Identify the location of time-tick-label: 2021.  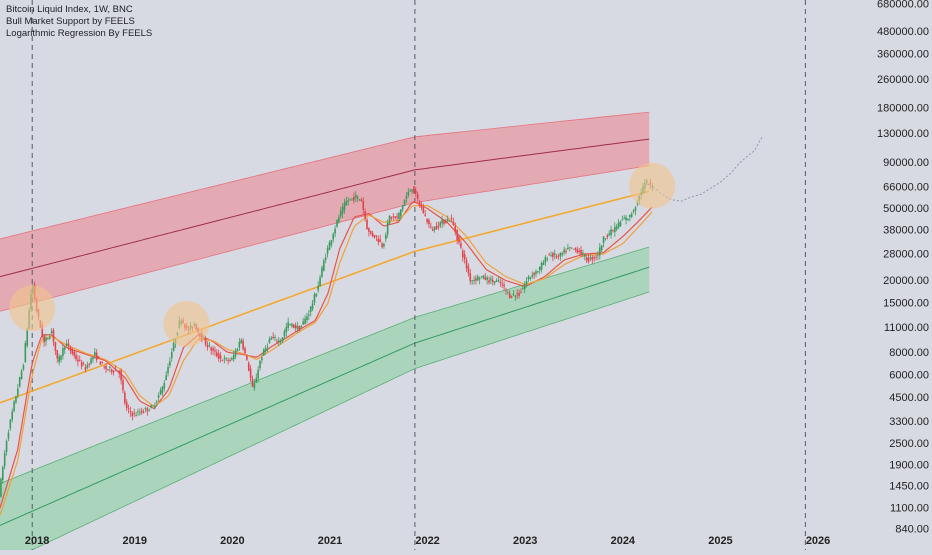
(330, 541).